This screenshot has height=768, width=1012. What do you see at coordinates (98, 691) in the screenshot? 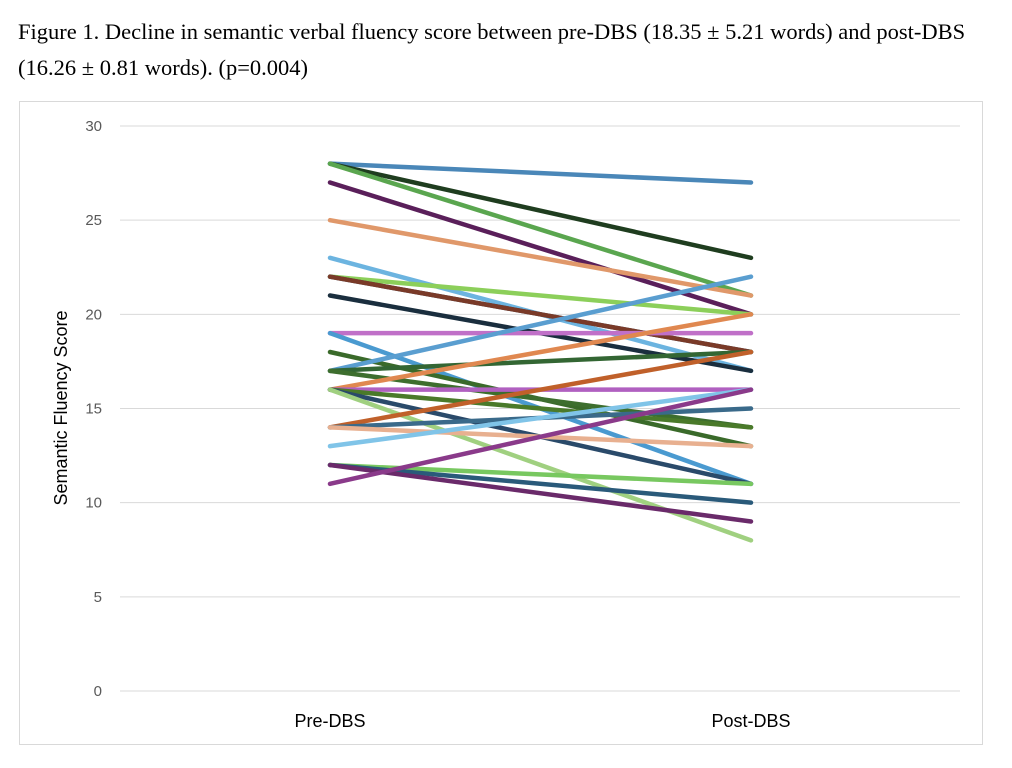
I see `y-tick-label: 0` at bounding box center [98, 691].